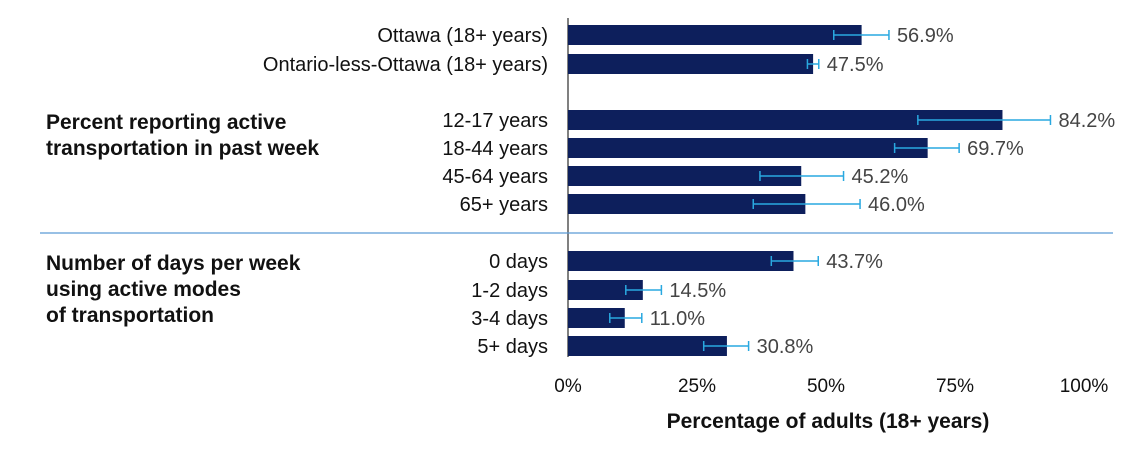 This screenshot has height=453, width=1142. What do you see at coordinates (697, 386) in the screenshot?
I see `x-tick-label: 25%` at bounding box center [697, 386].